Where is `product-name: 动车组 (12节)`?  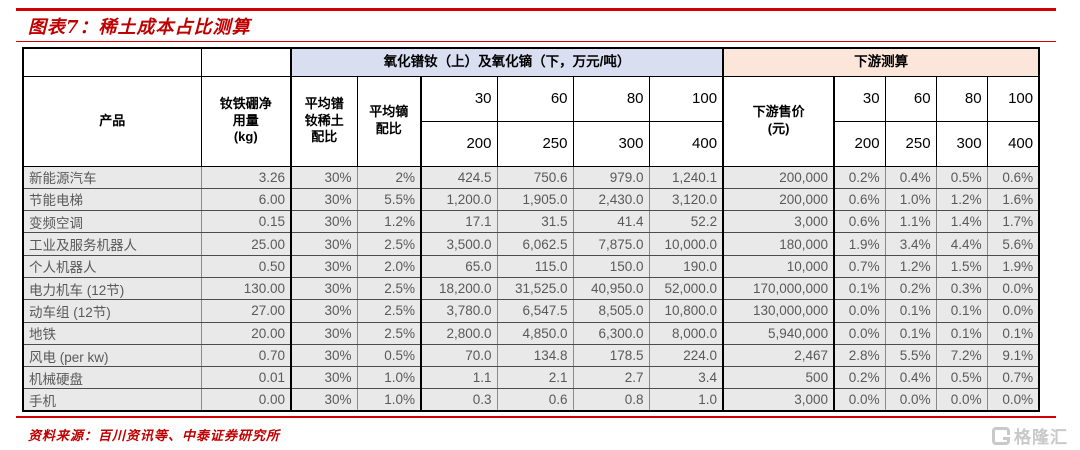 product-name: 动车组 (12节) is located at coordinates (112, 311).